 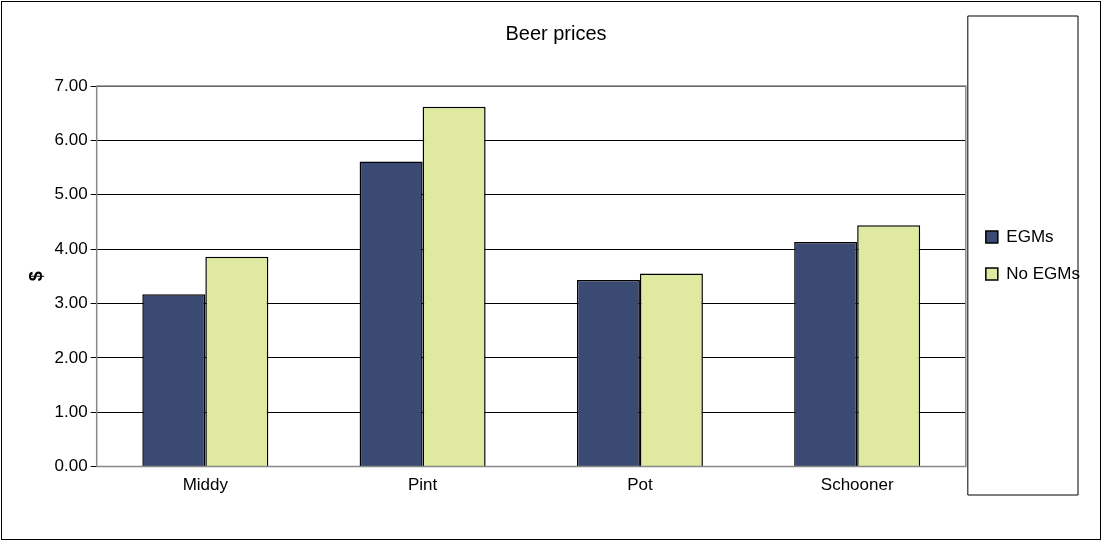 I want to click on legend-label: EGMs, so click(x=1030, y=236).